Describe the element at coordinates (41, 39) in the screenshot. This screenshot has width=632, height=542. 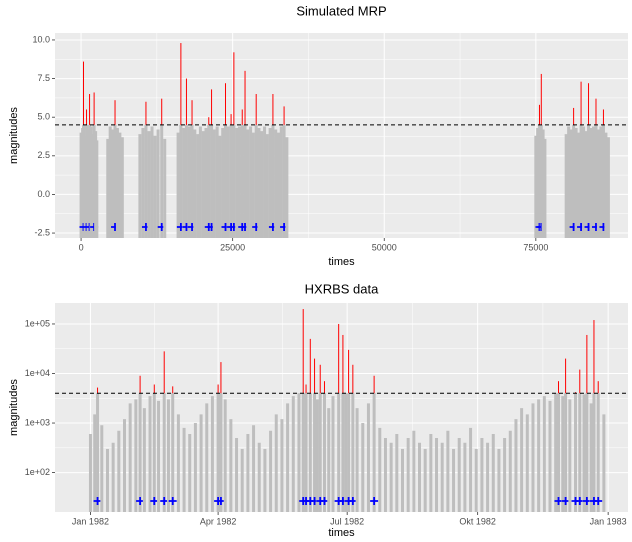
I see `y-tick-label: 10.0` at that location.